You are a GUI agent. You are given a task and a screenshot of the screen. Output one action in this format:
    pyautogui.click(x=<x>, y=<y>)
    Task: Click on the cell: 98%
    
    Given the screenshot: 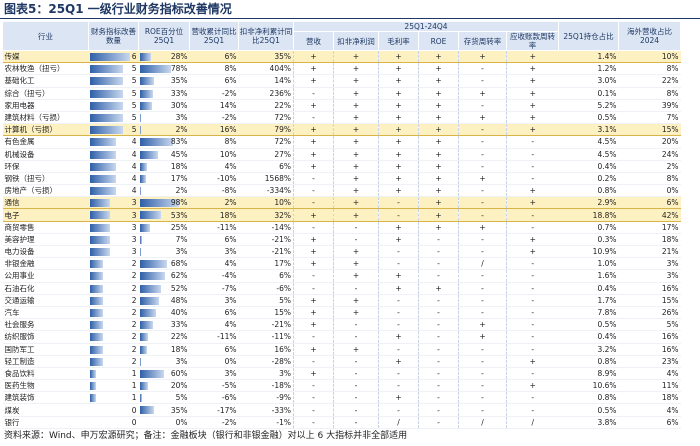 What is the action you would take?
    pyautogui.click(x=164, y=203)
    